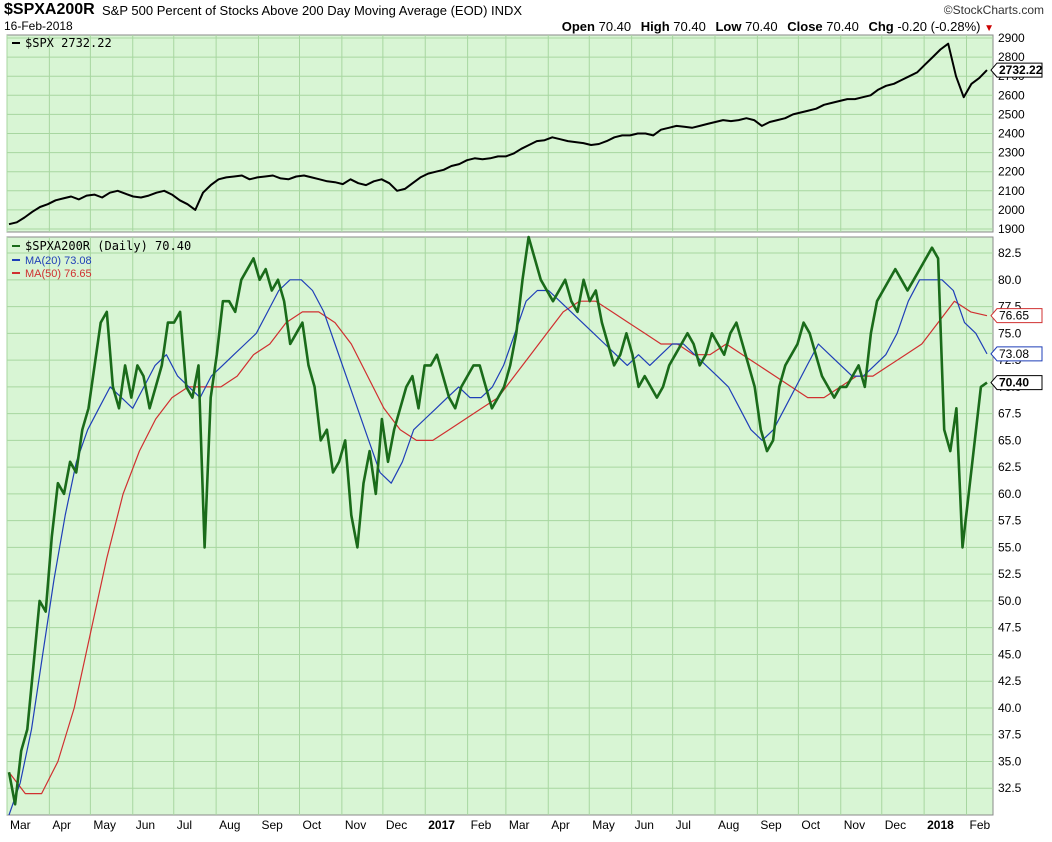  What do you see at coordinates (1011, 191) in the screenshot?
I see `y-tick-label: 2100` at bounding box center [1011, 191].